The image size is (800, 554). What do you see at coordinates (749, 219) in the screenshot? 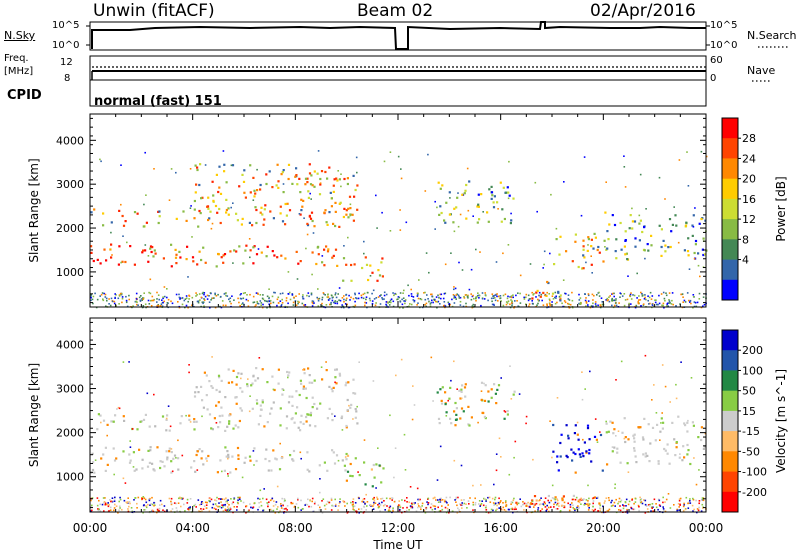
I see `colorbar-tick-label: 12` at bounding box center [749, 219].